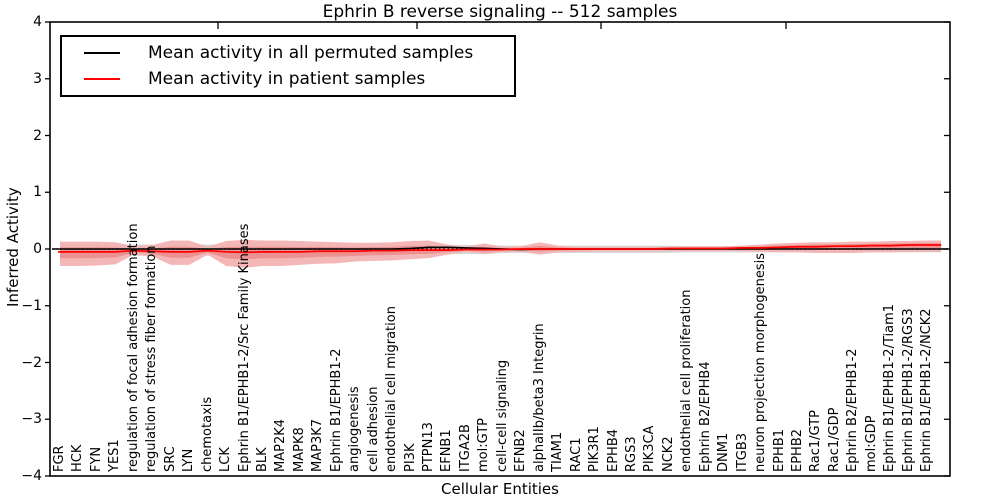 Image resolution: width=1000 pixels, height=500 pixels. What do you see at coordinates (779, 450) in the screenshot?
I see `x-tick-label: EPHB1` at bounding box center [779, 450].